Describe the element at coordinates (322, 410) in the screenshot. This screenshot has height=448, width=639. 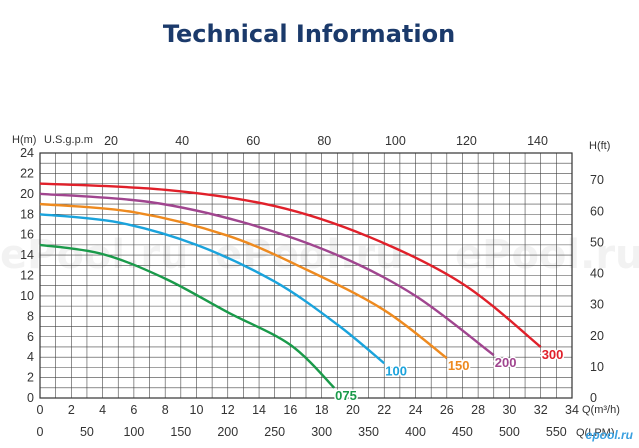
I see `tick-label-bottom-m3h: 18` at that location.